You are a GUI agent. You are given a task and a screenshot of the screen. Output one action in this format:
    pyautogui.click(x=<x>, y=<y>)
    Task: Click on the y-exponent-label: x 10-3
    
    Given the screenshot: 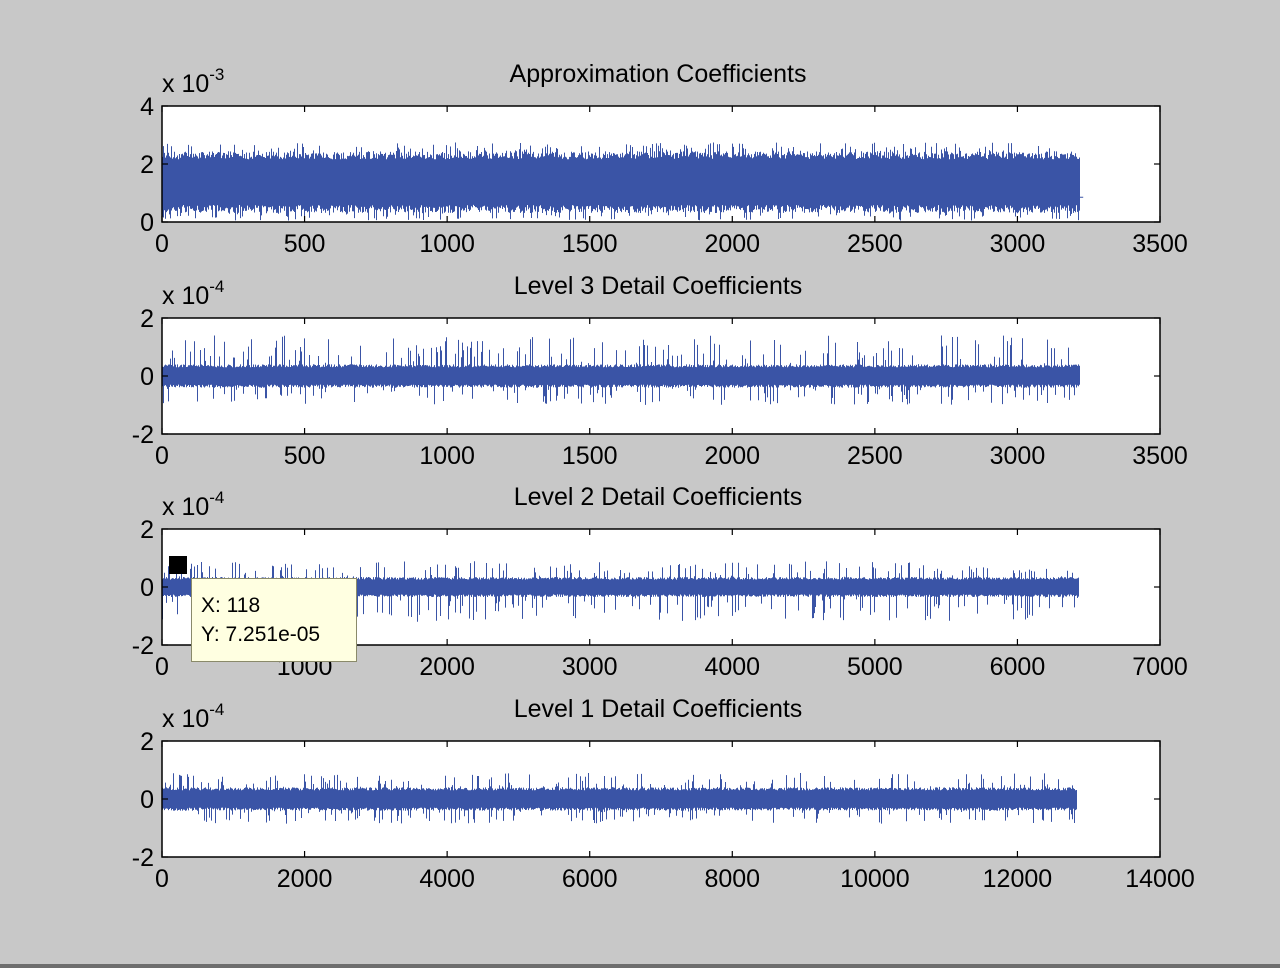 What is the action you would take?
    pyautogui.click(x=193, y=81)
    